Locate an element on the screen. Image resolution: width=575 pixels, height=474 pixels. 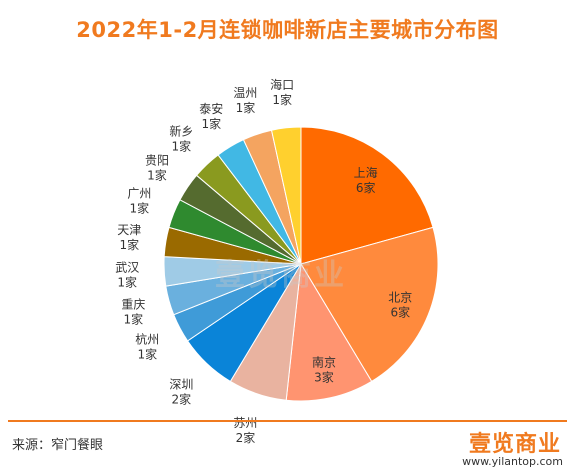
footer-divider is located at coordinates (287, 421).